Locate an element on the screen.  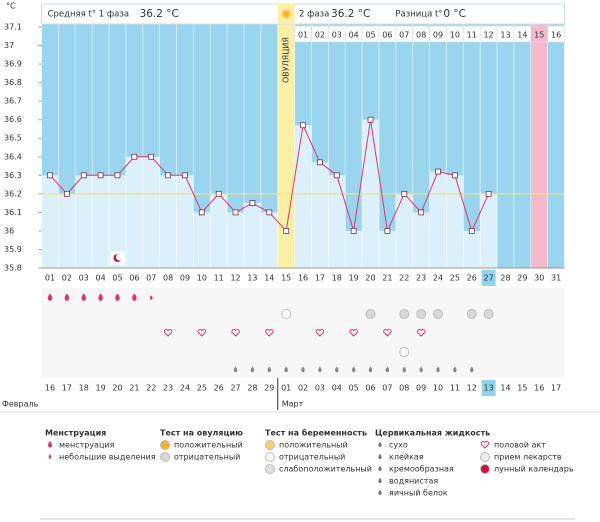
date-label: 03 is located at coordinates (320, 388).